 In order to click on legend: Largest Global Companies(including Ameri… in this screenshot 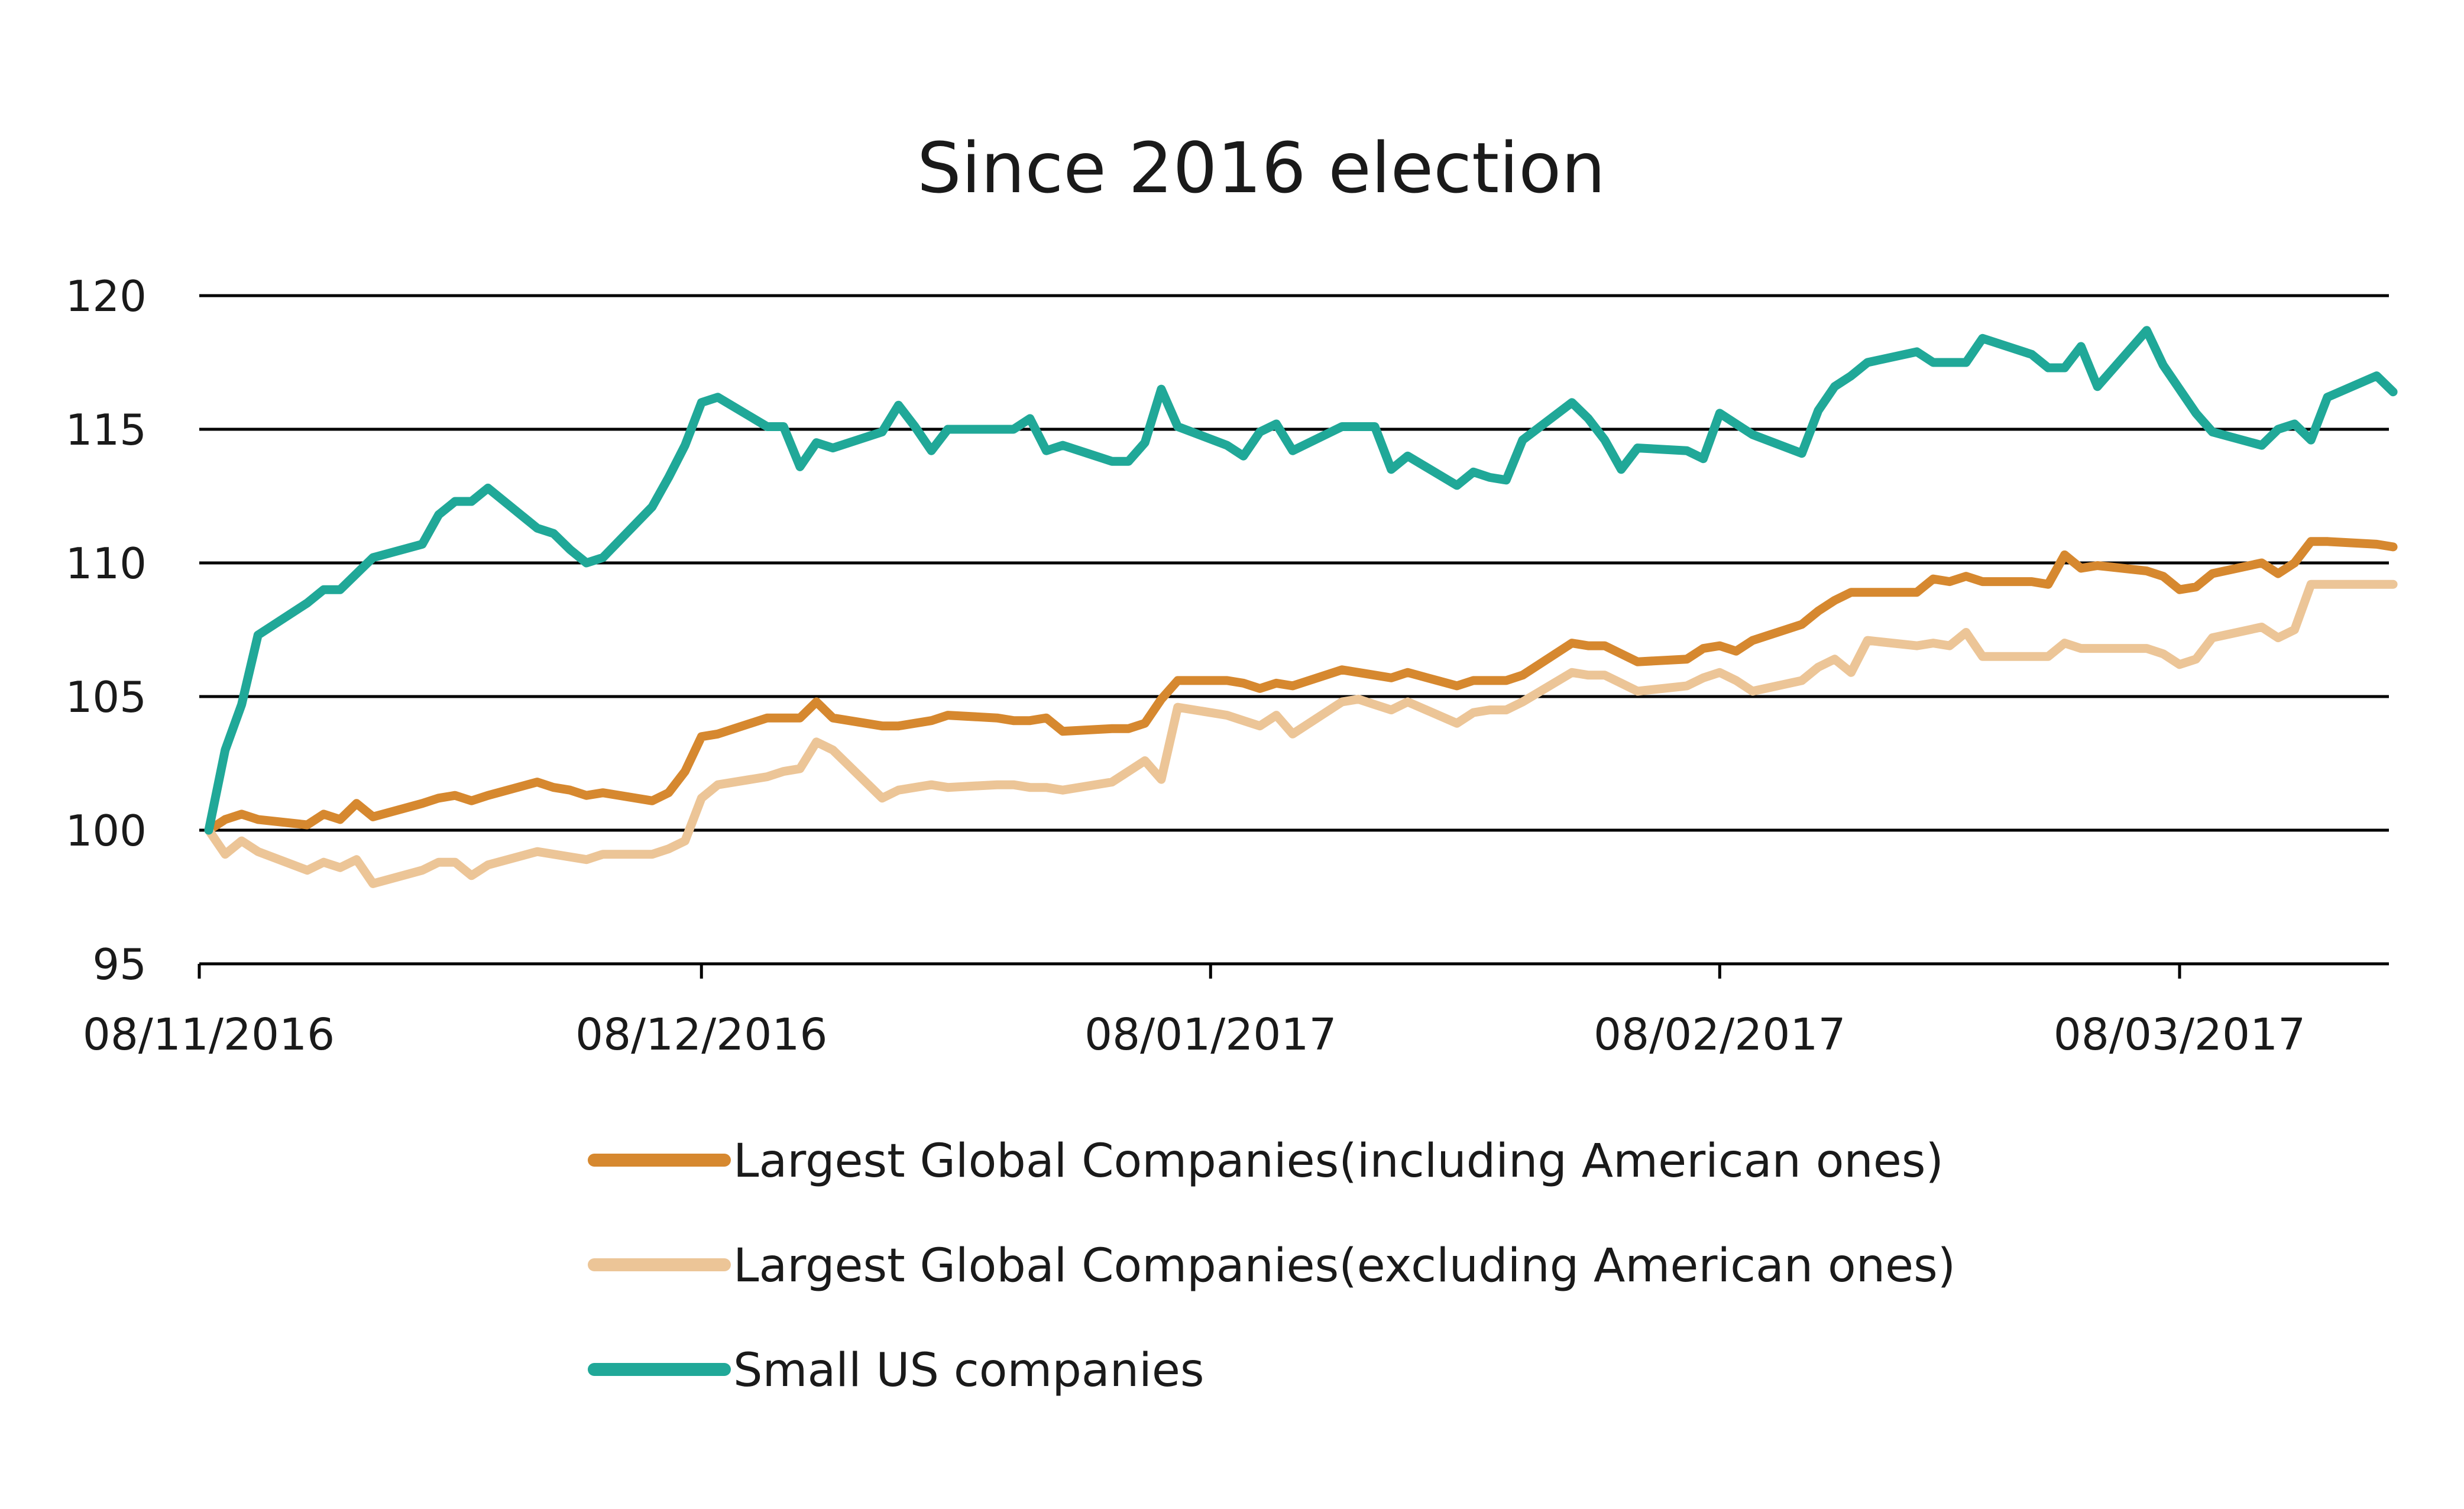, I will do `click(1271, 1266)`.